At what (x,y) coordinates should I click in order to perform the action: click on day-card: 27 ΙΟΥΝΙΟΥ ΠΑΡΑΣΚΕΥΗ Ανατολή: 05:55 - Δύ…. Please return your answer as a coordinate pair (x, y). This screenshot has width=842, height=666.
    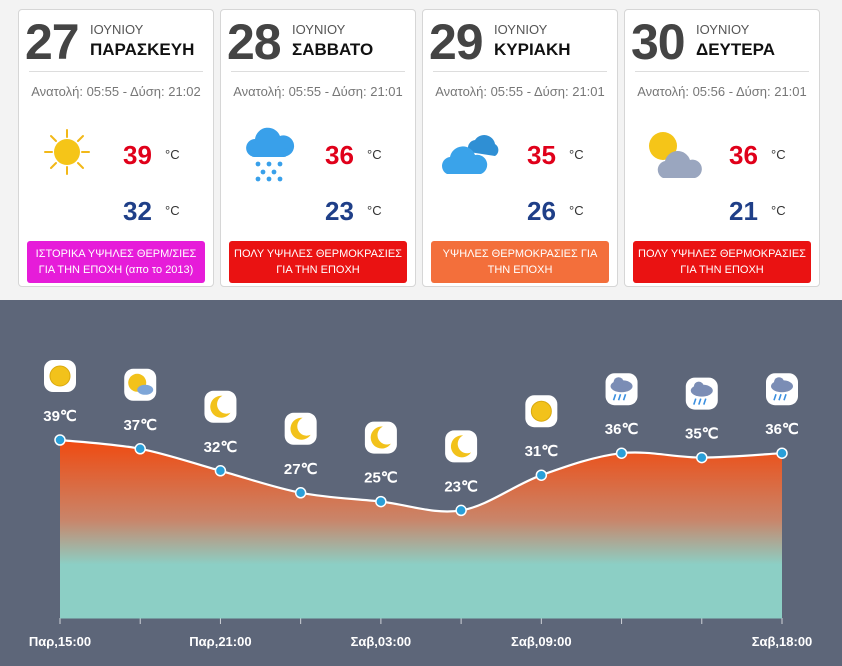
    Looking at the image, I should click on (116, 148).